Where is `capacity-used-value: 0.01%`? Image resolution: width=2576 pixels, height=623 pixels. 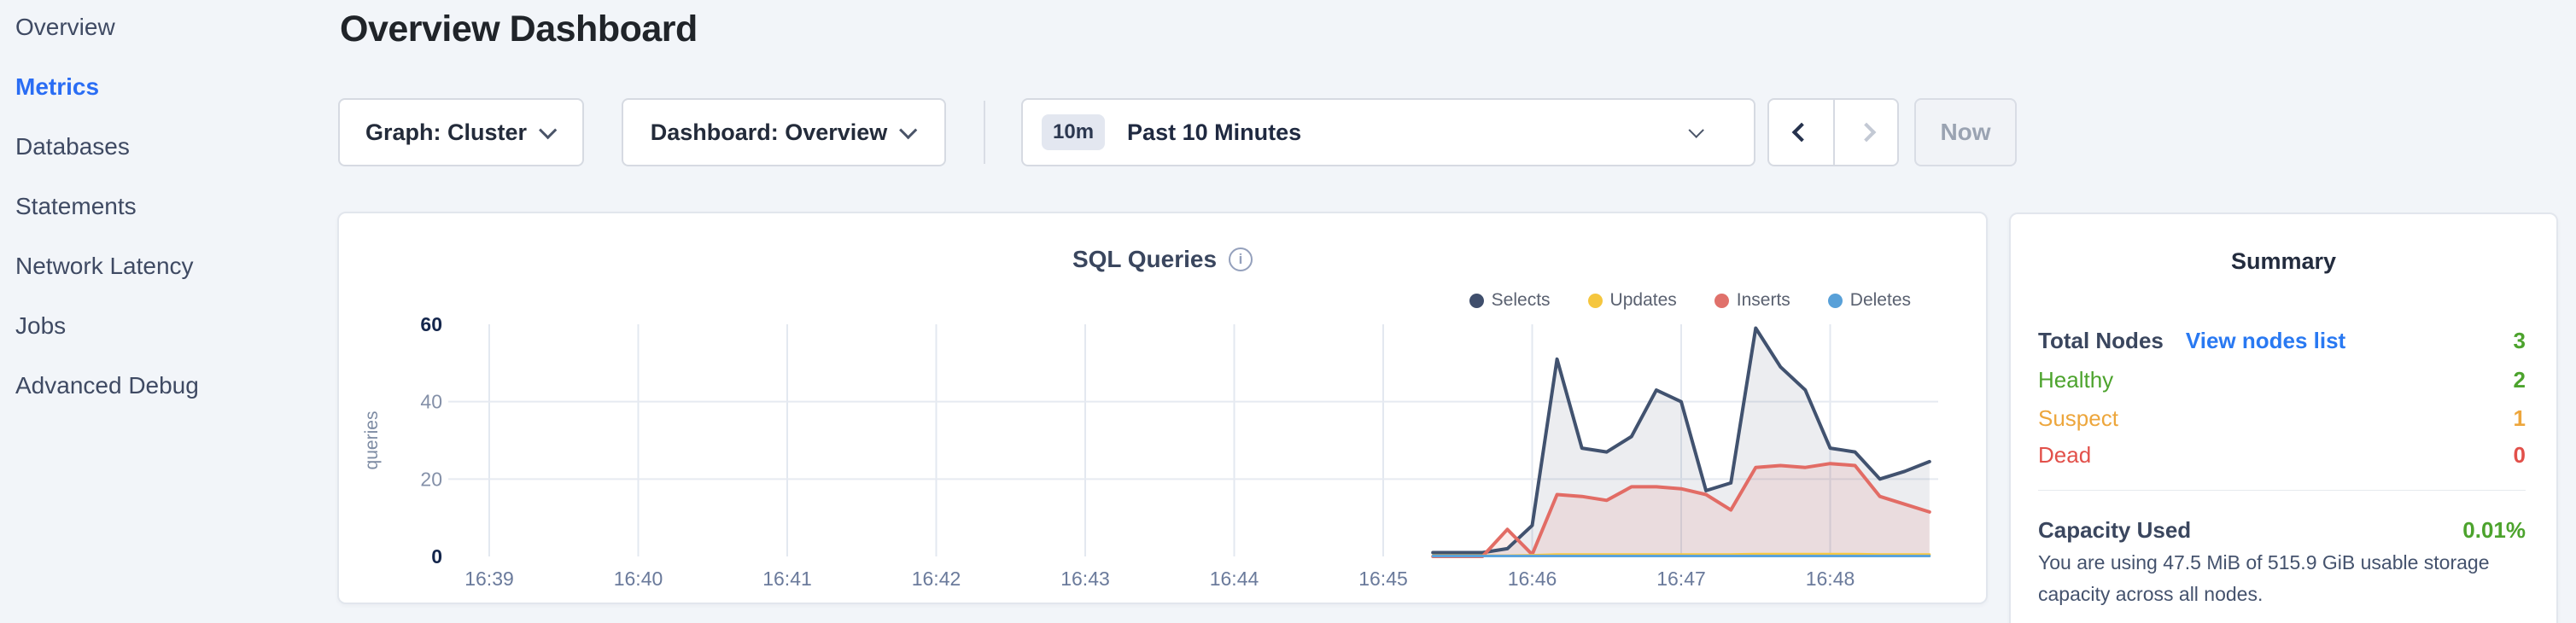
capacity-used-value: 0.01% is located at coordinates (2494, 529).